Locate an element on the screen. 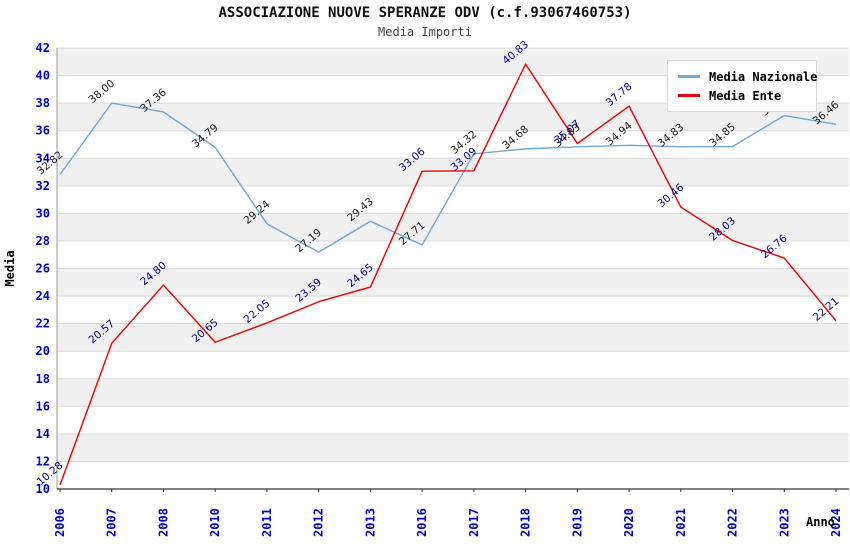  y-axis-title: Media is located at coordinates (10, 268).